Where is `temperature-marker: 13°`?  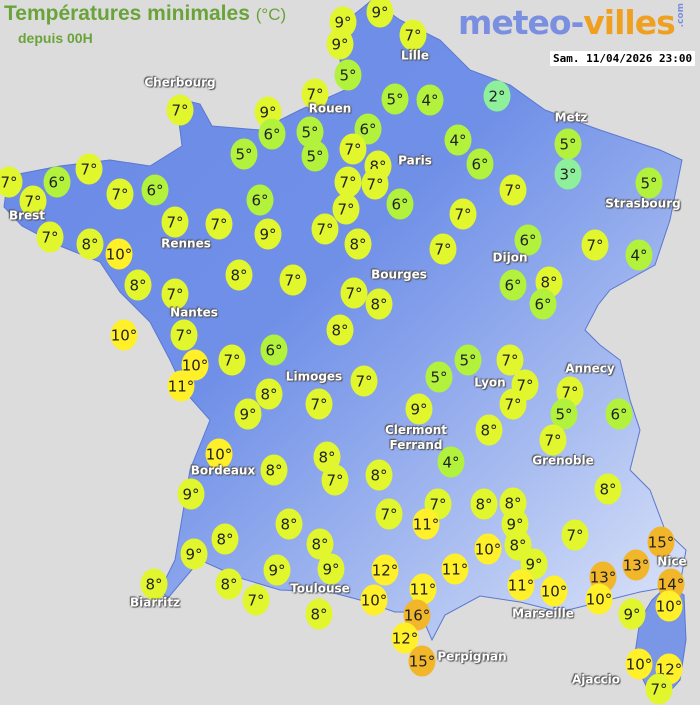 temperature-marker: 13° is located at coordinates (636, 565).